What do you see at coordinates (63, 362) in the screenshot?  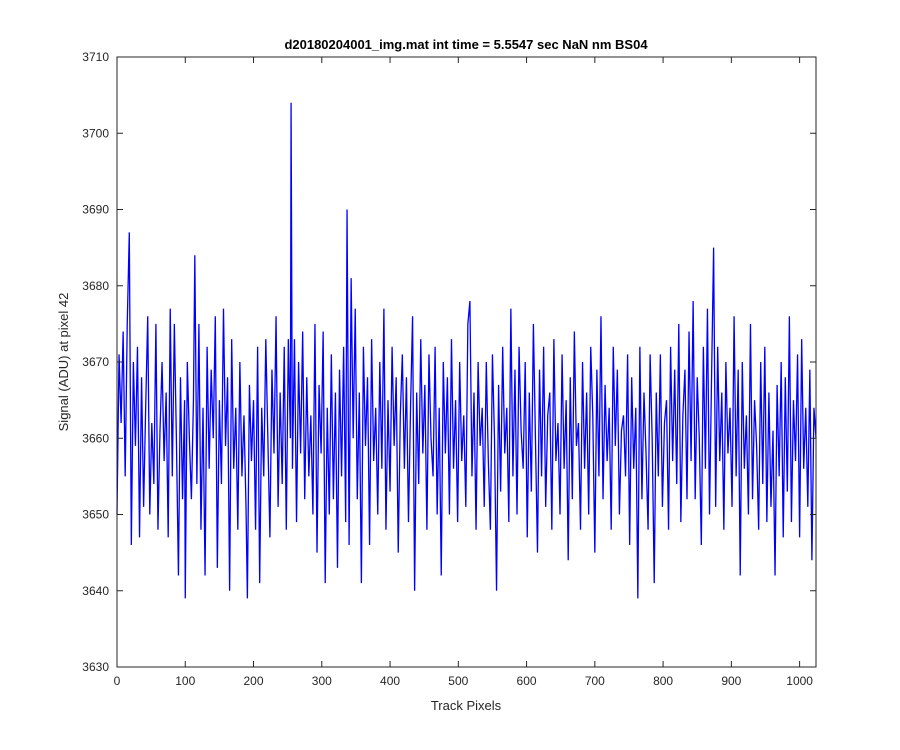 I see `y-axis-label: Signal (ADU) at pixel 42` at bounding box center [63, 362].